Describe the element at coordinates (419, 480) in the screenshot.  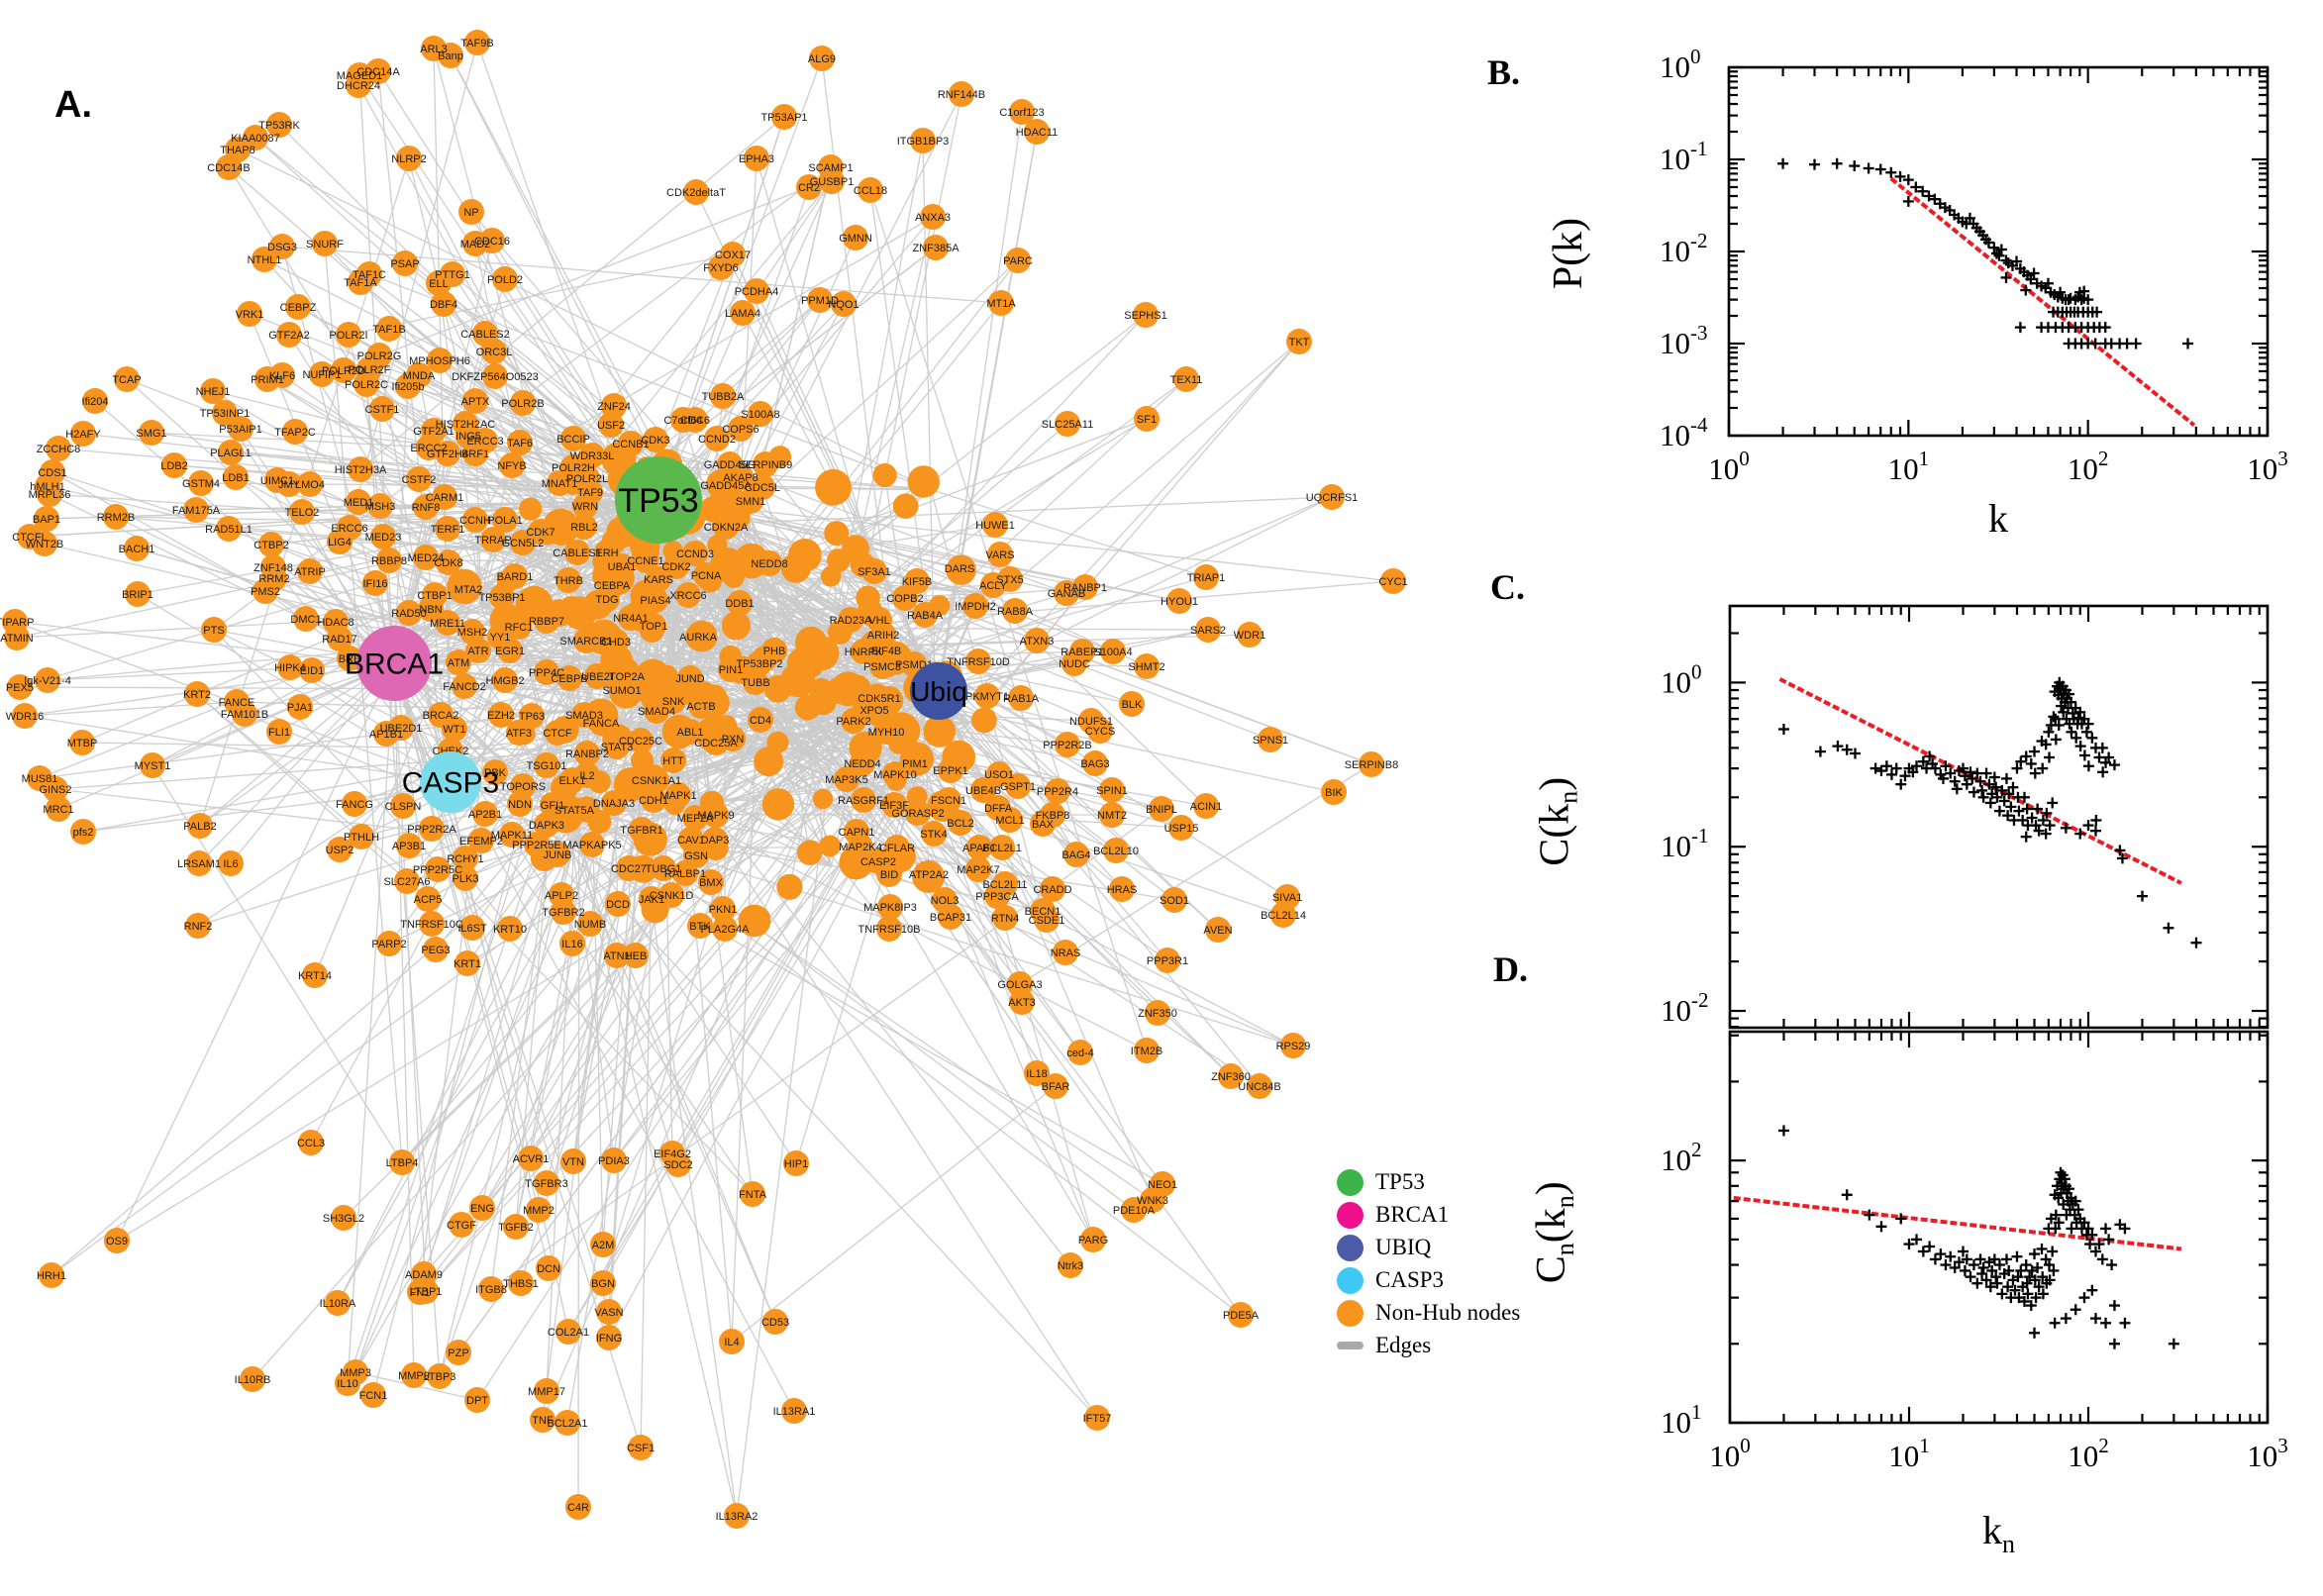
I see `network-node-label: CSTF2` at that location.